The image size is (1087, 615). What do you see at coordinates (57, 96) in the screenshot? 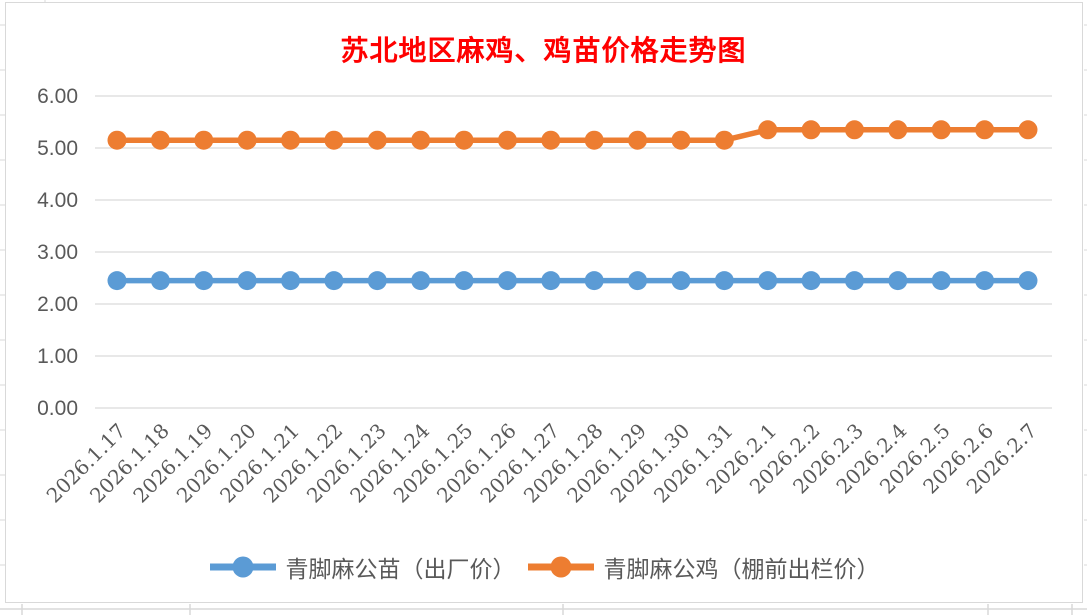
I see `y-tick-label: 6.00` at bounding box center [57, 96].